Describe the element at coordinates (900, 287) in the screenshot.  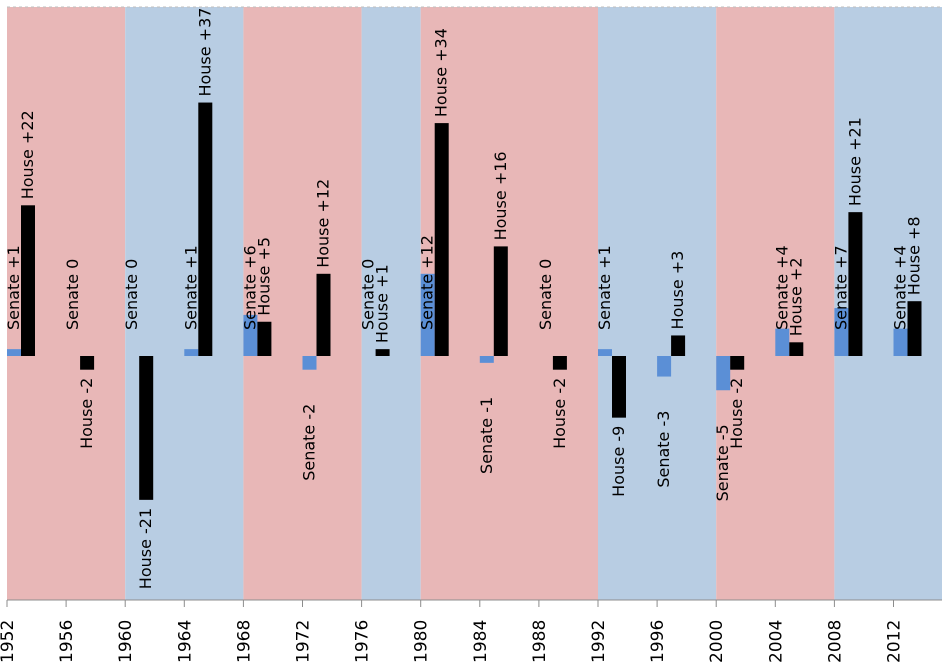
I see `senate-label-2012: Senate +4` at that location.